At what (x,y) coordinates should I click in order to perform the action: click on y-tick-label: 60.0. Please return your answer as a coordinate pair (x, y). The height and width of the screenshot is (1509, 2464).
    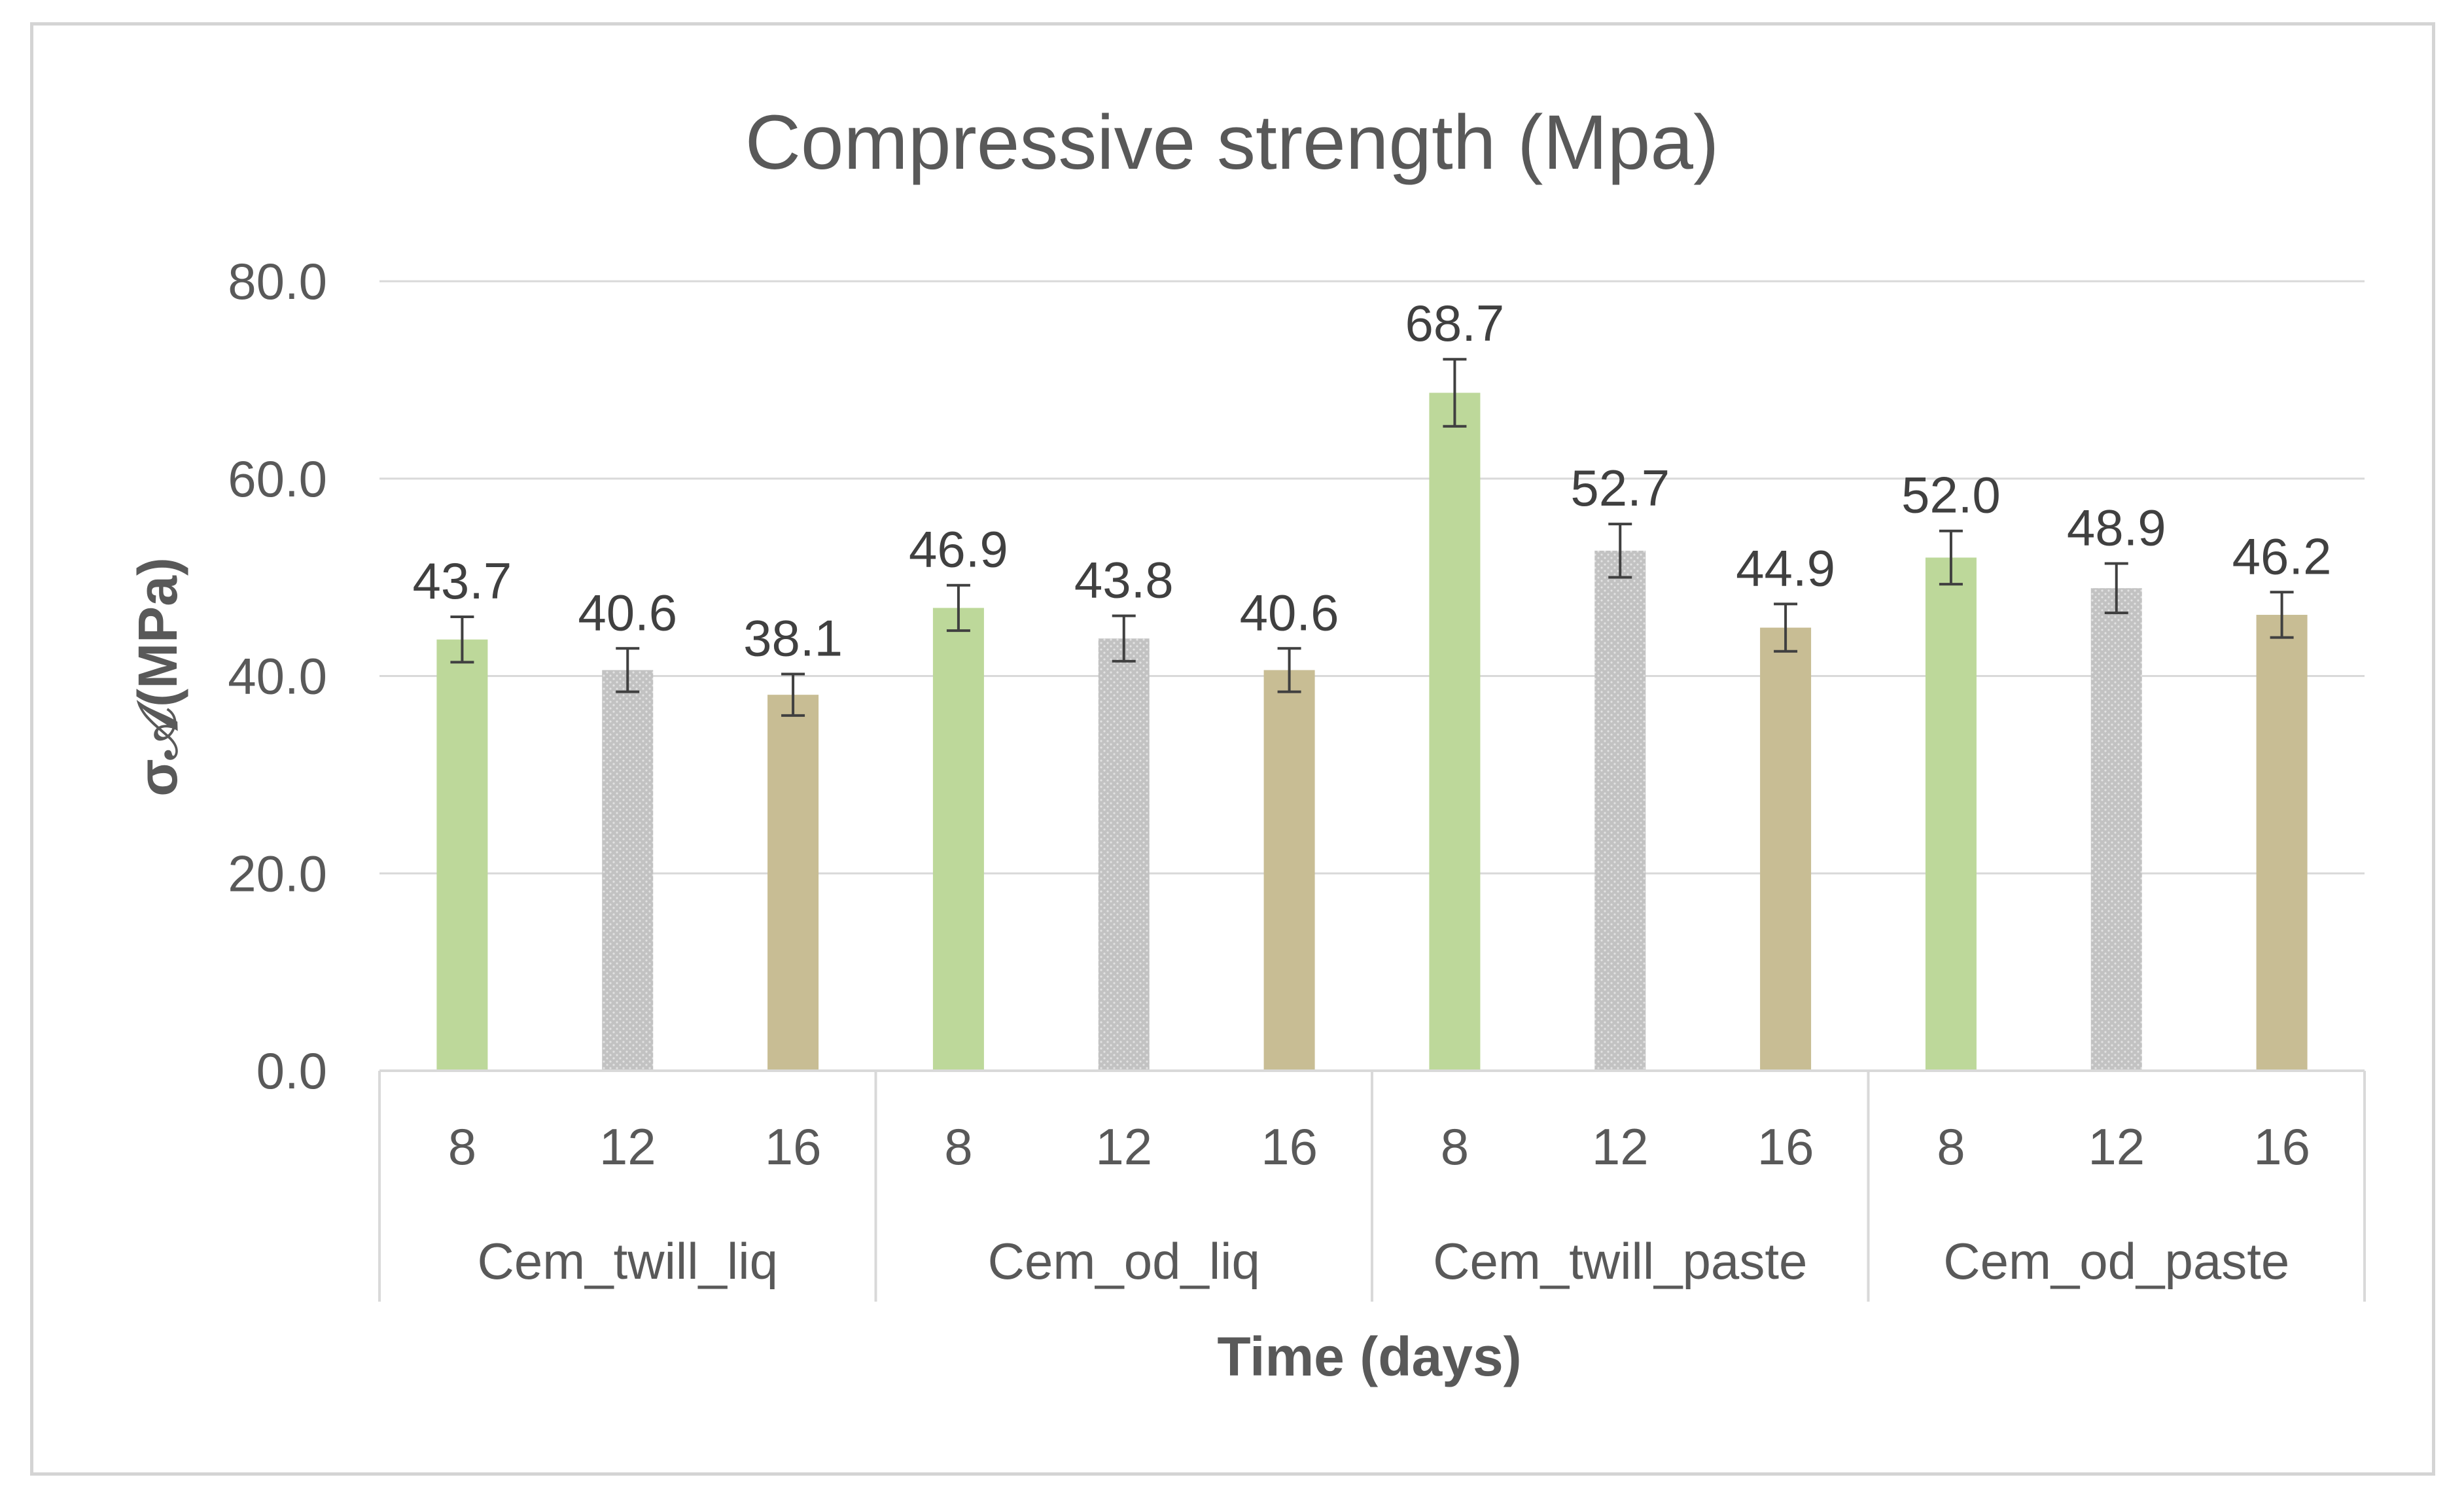
    Looking at the image, I should click on (277, 479).